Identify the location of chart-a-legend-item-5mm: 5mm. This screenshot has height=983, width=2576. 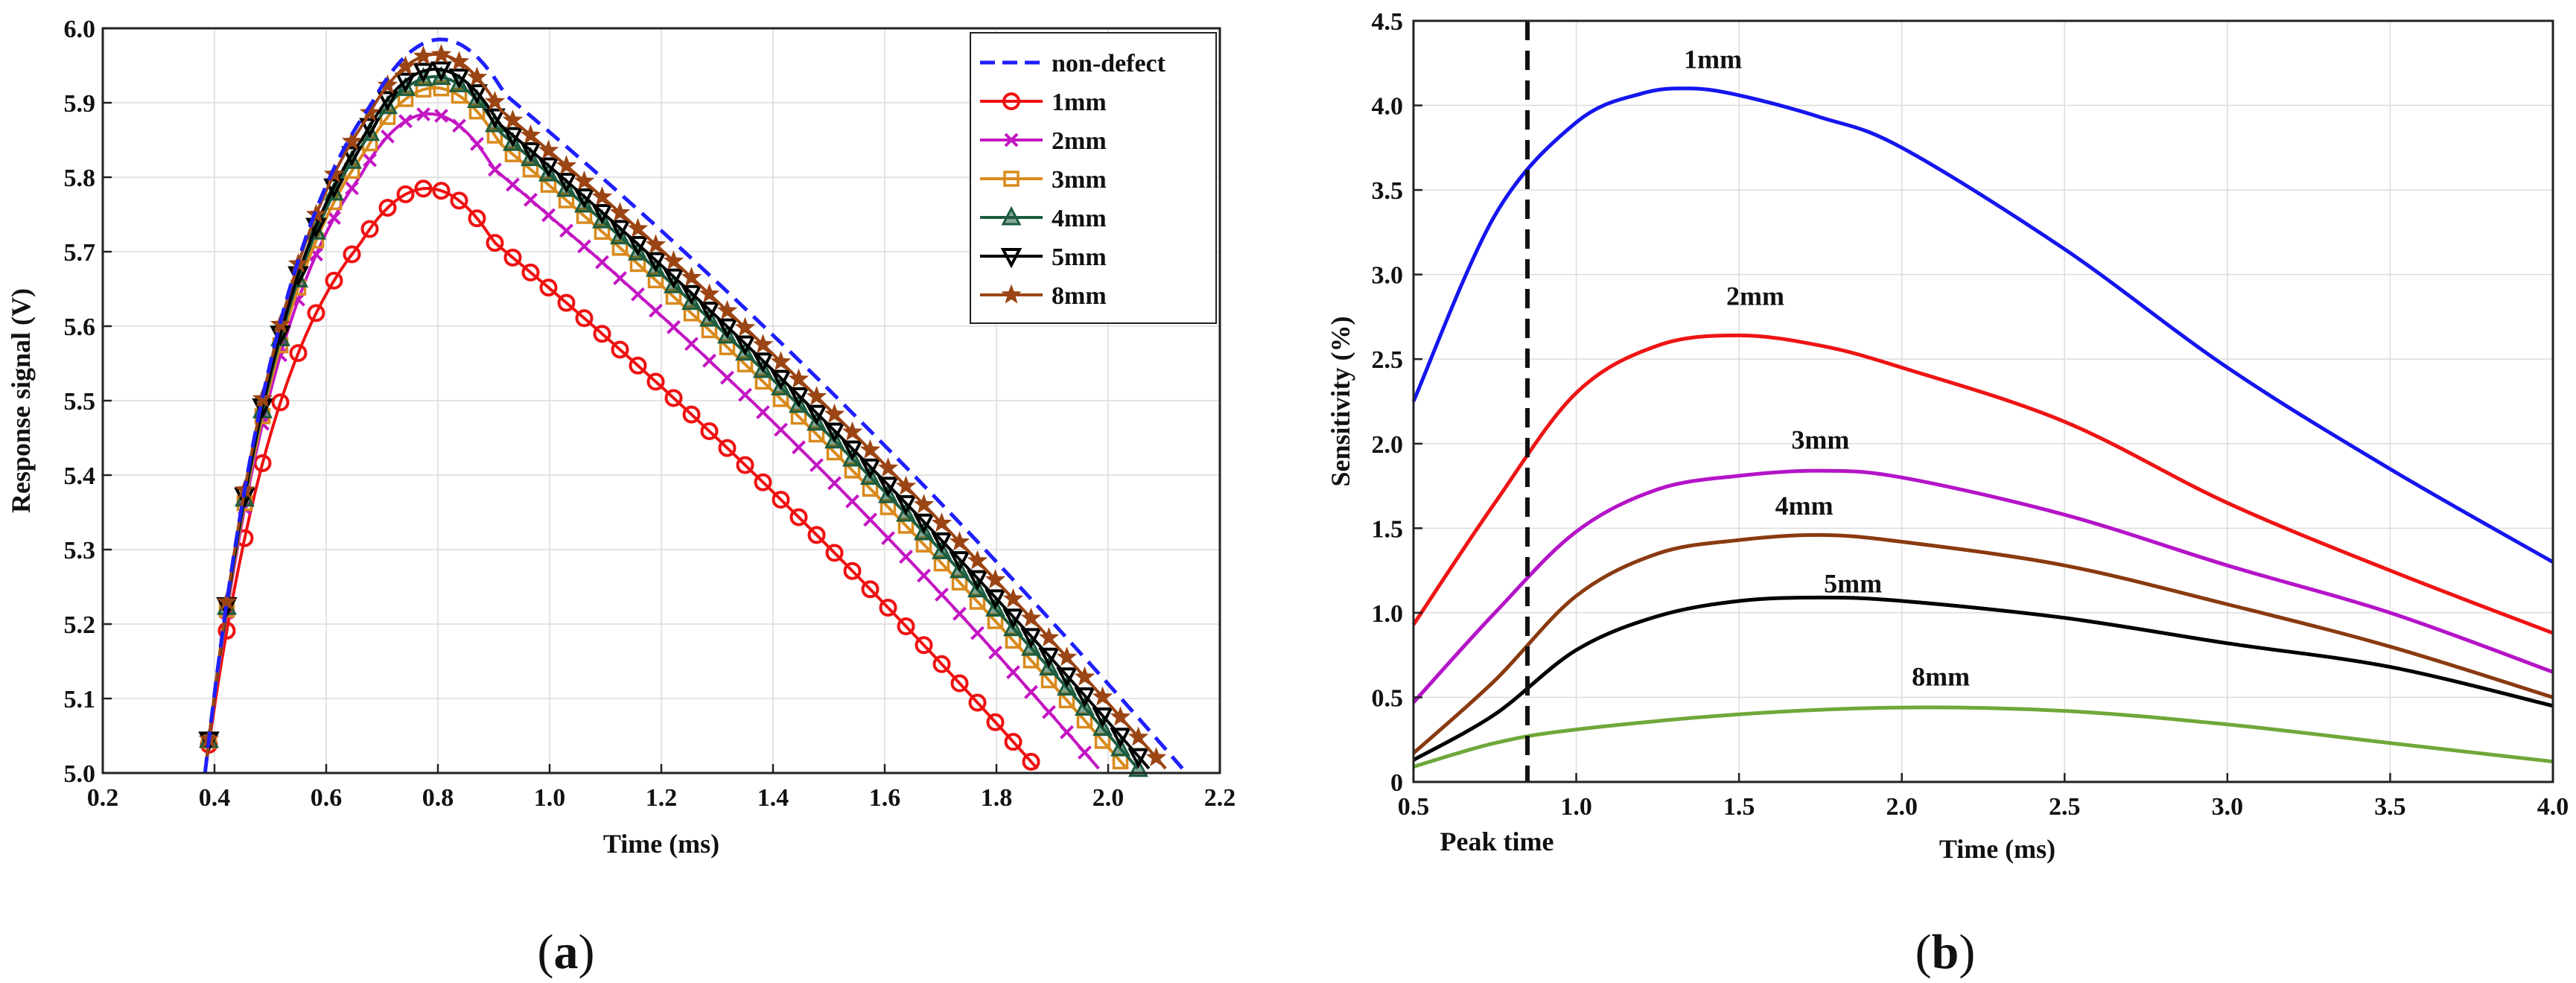
(1043, 258).